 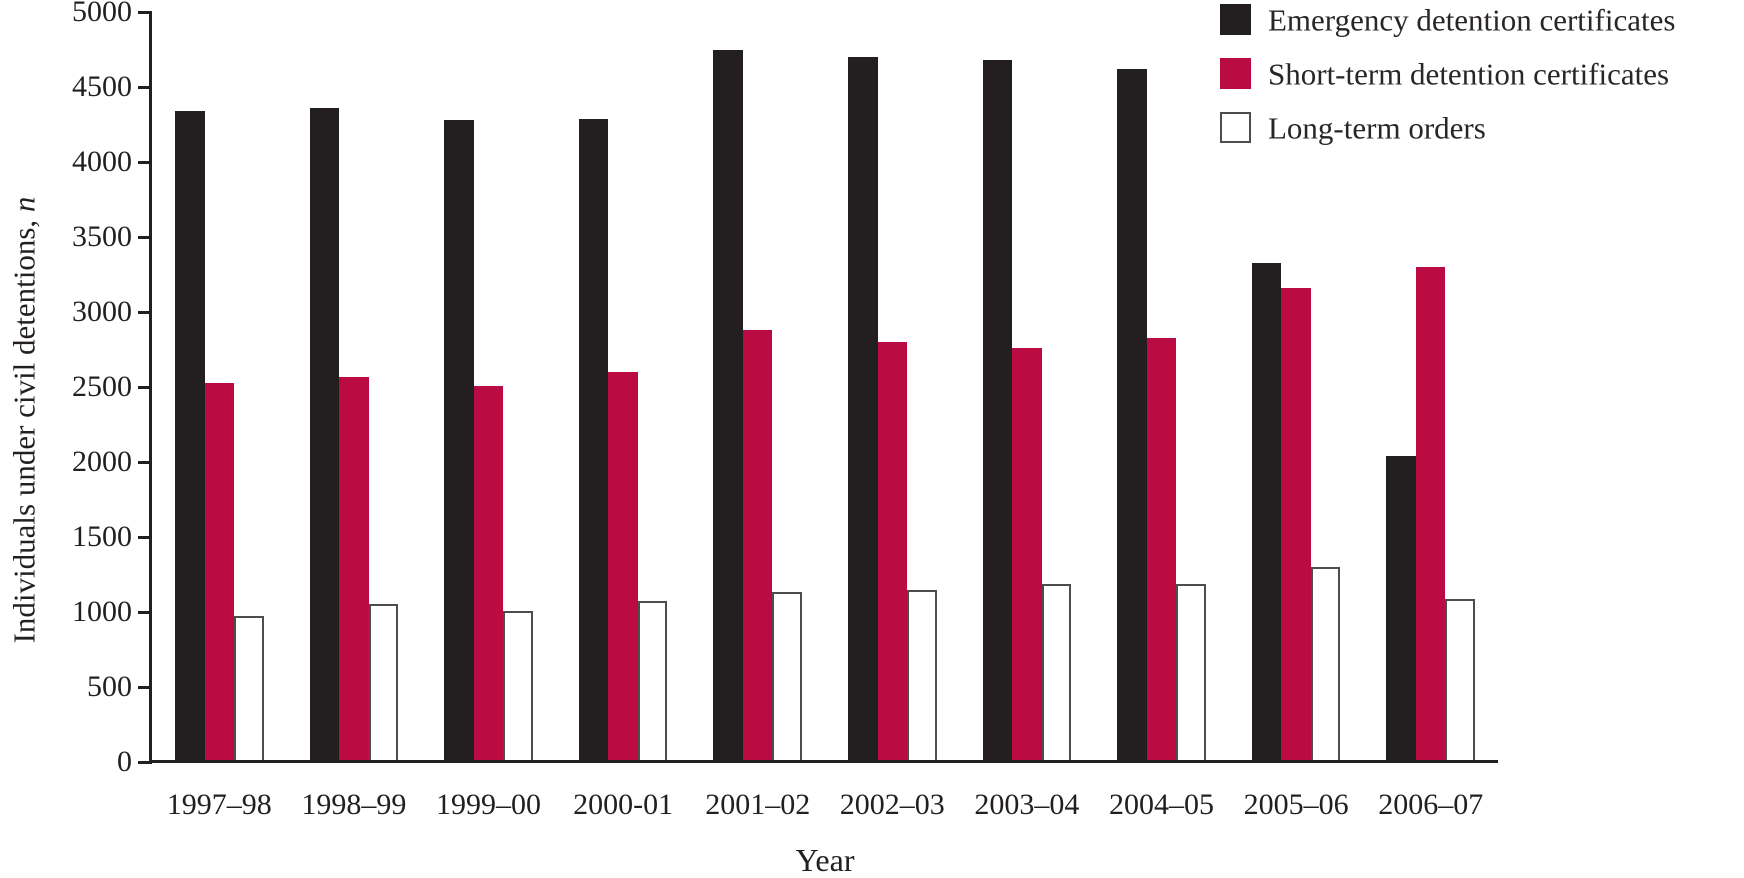 I want to click on y-tick-label: 2000, so click(x=102, y=461).